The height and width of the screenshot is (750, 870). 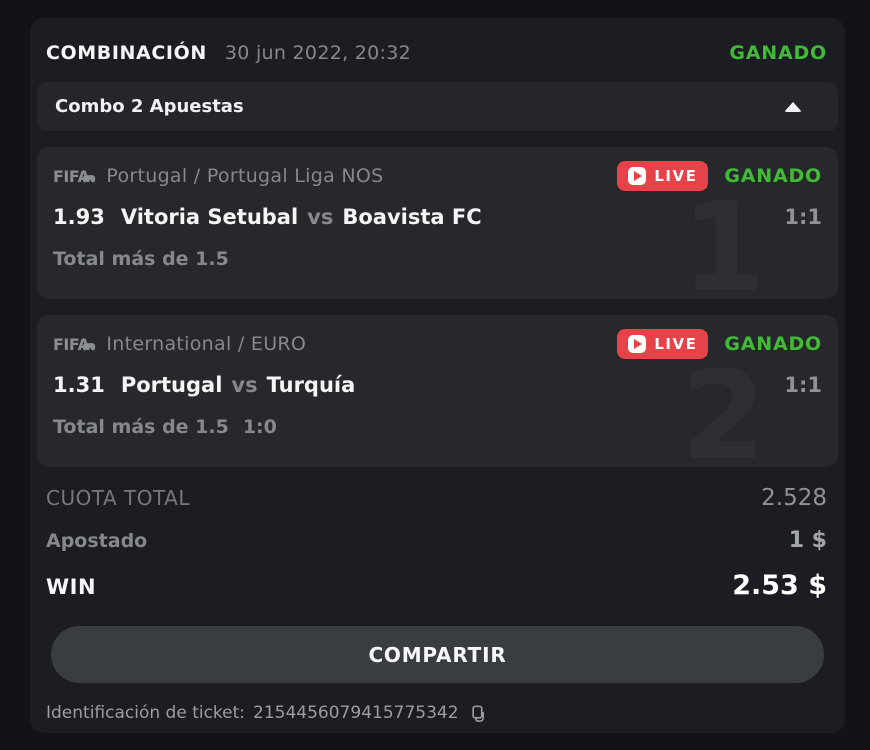 What do you see at coordinates (794, 498) in the screenshot?
I see `total-odds-value: 2.528` at bounding box center [794, 498].